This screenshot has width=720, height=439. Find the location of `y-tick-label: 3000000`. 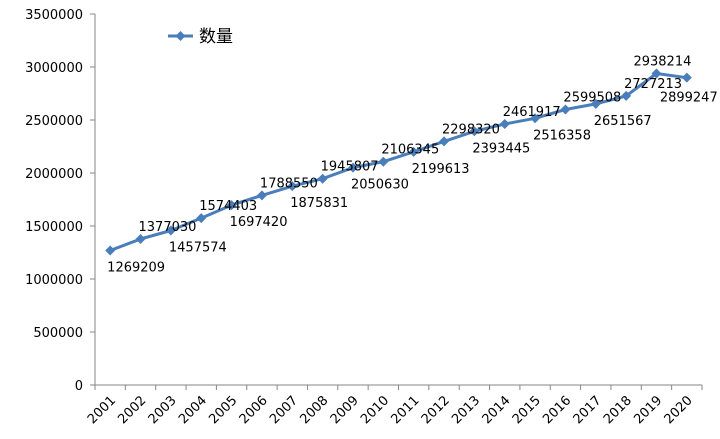

y-tick-label: 3000000 is located at coordinates (54, 68).